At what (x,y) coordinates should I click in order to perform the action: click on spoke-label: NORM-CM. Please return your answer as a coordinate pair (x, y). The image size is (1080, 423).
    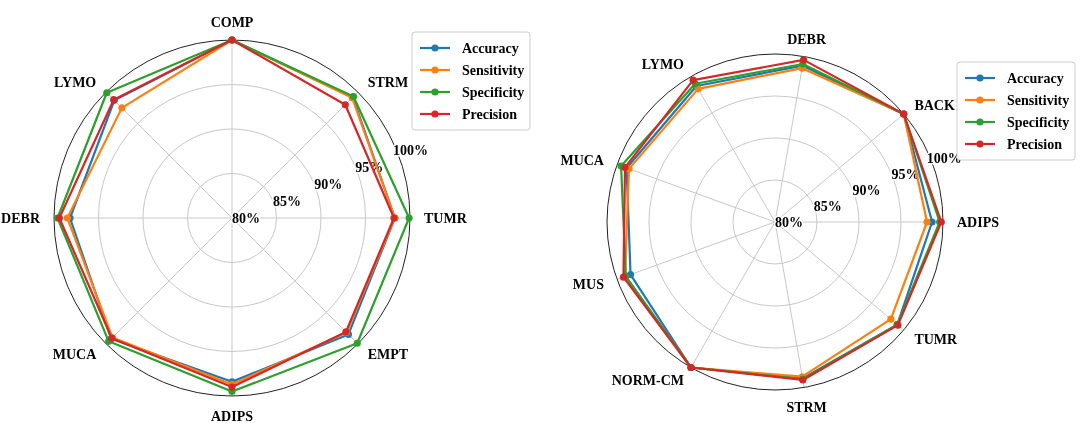
    Looking at the image, I should click on (647, 380).